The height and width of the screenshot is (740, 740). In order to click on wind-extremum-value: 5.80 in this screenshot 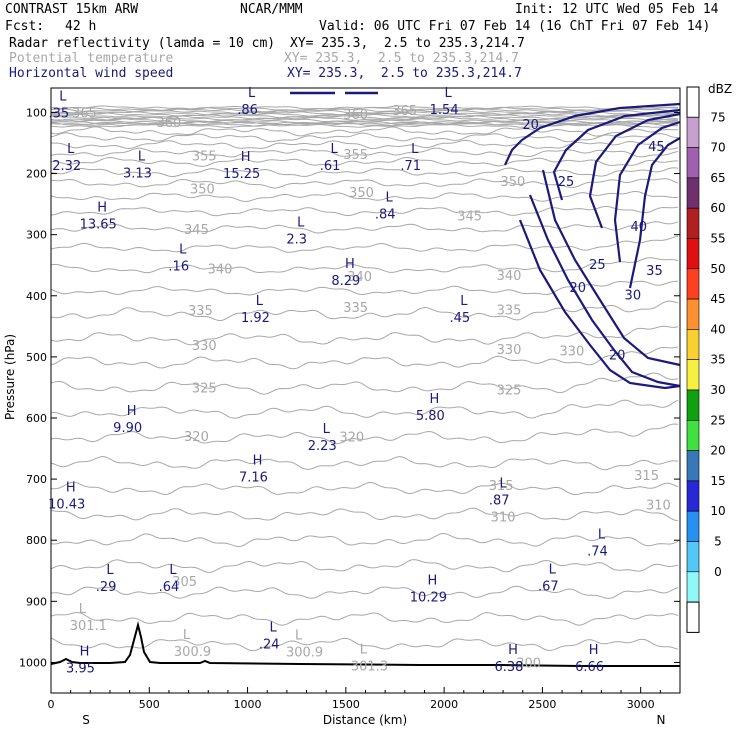, I will do `click(430, 416)`.